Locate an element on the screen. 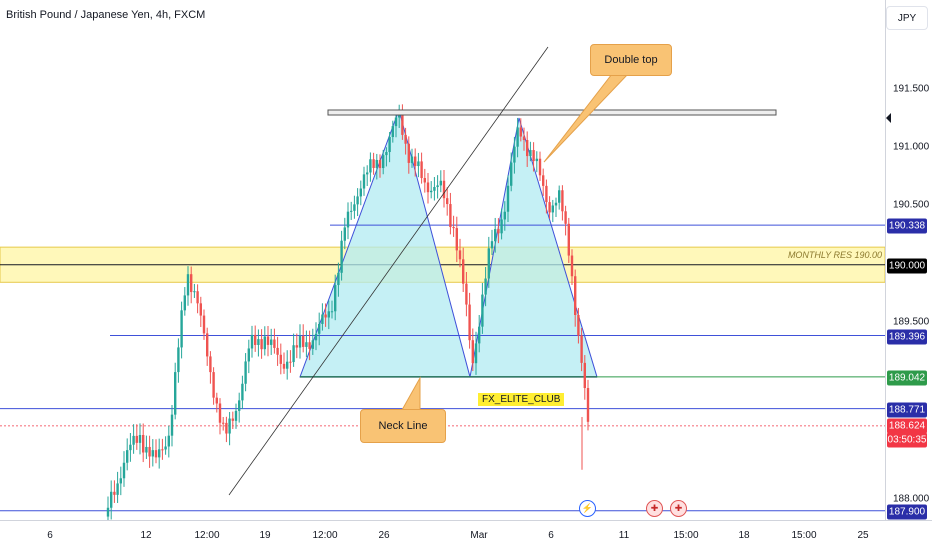 This screenshot has height=551, width=932. time-label: 6 is located at coordinates (551, 535).